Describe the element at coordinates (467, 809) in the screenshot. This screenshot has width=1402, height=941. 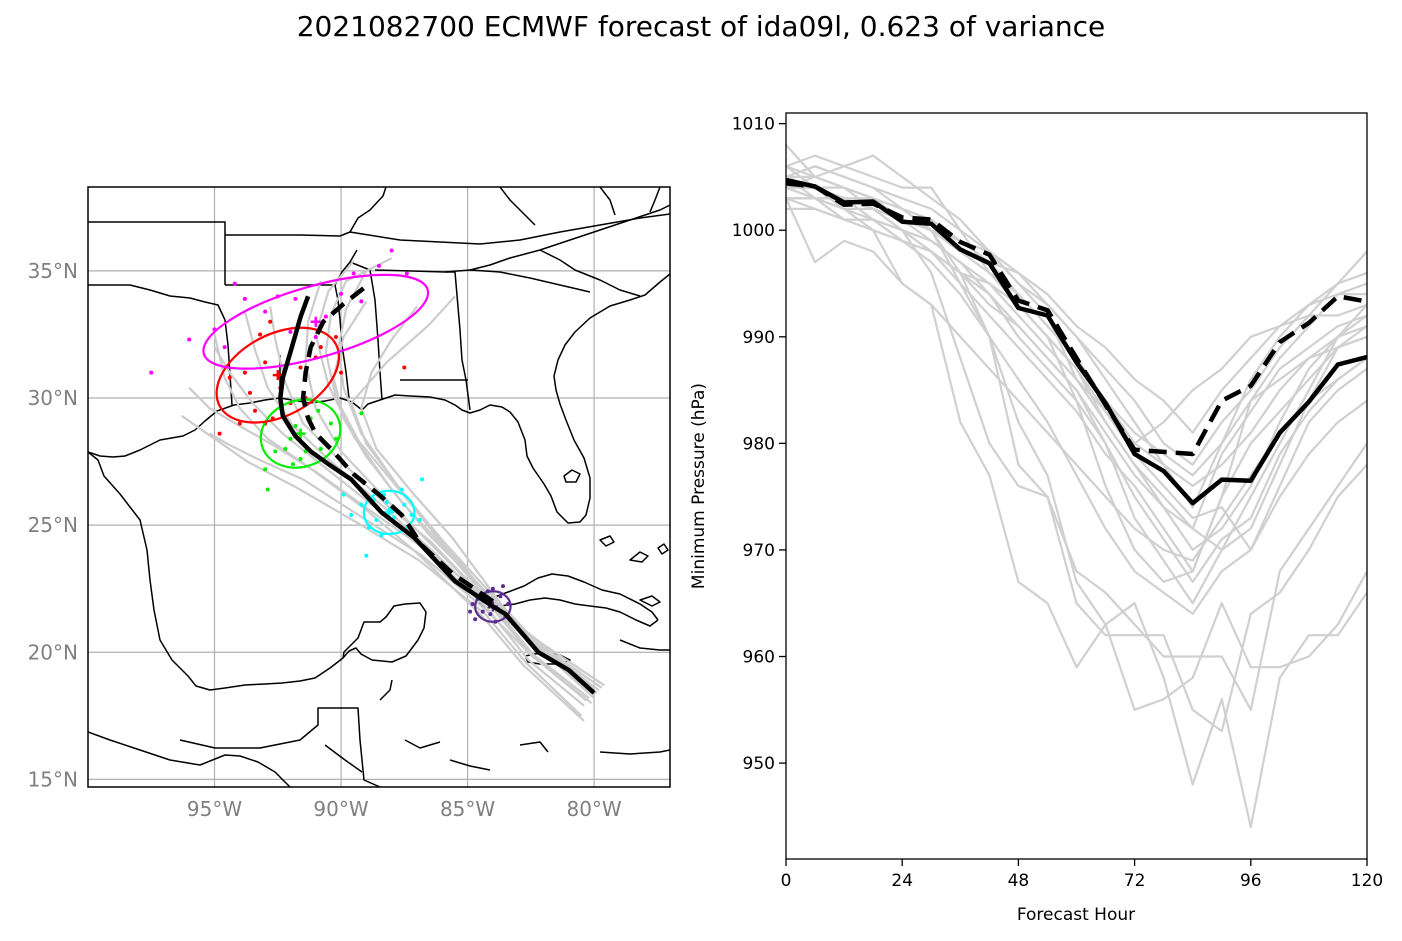
I see `lon-tick-label: 85°W` at that location.